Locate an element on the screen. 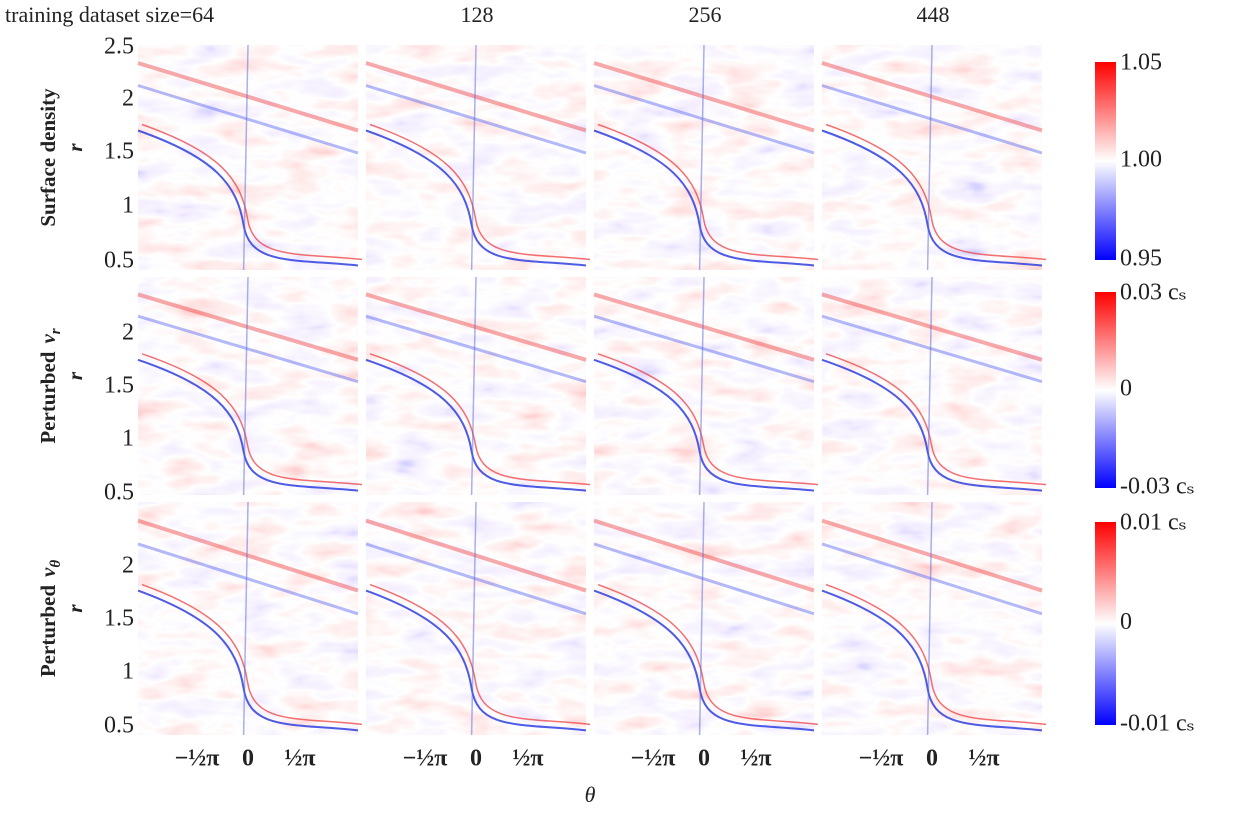 Image resolution: width=1234 pixels, height=816 pixels. colorbar-tick-label: -0.03 cₛ is located at coordinates (1157, 487).